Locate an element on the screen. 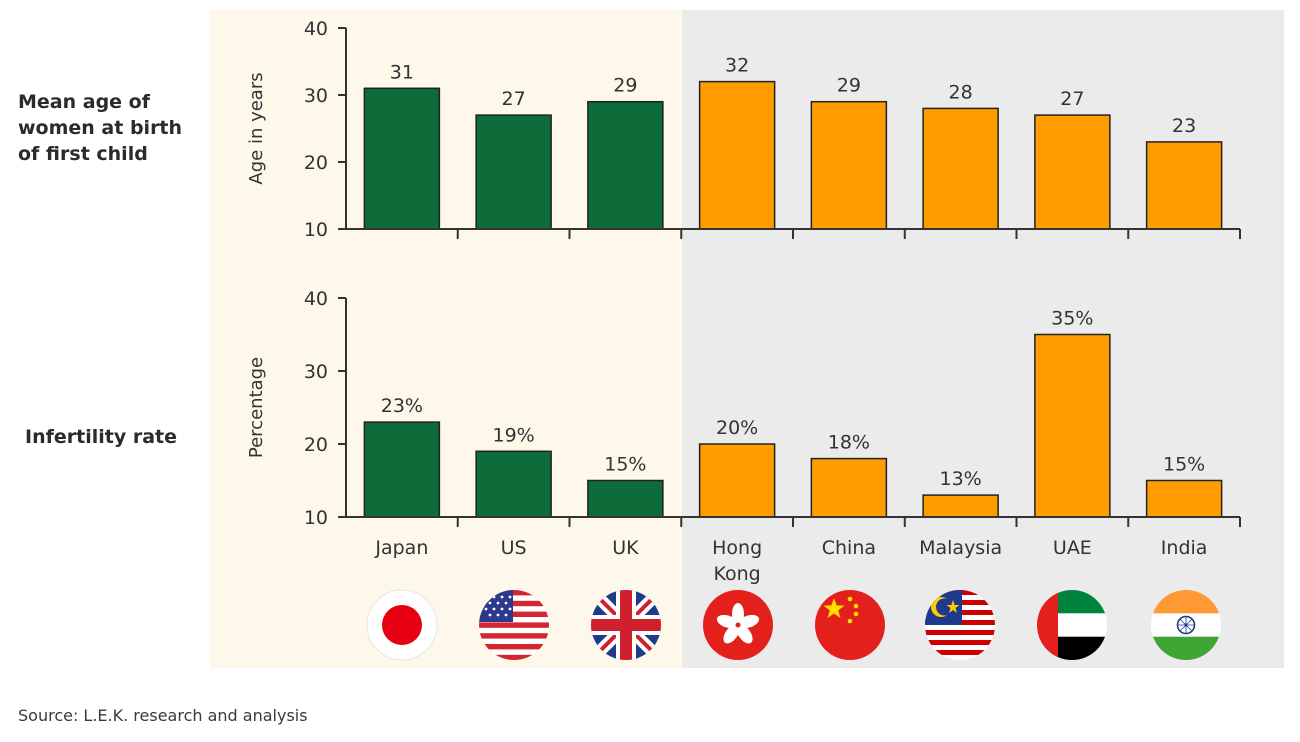 This screenshot has width=1300, height=742. hong-kong-flag-icon is located at coordinates (738, 625).